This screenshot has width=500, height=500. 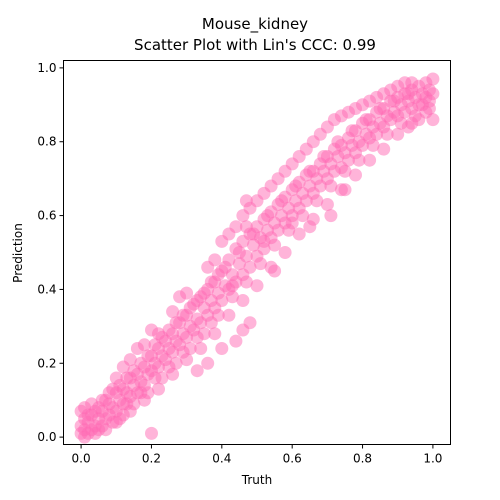 I want to click on y-tick-label: 0.6, so click(x=46, y=216).